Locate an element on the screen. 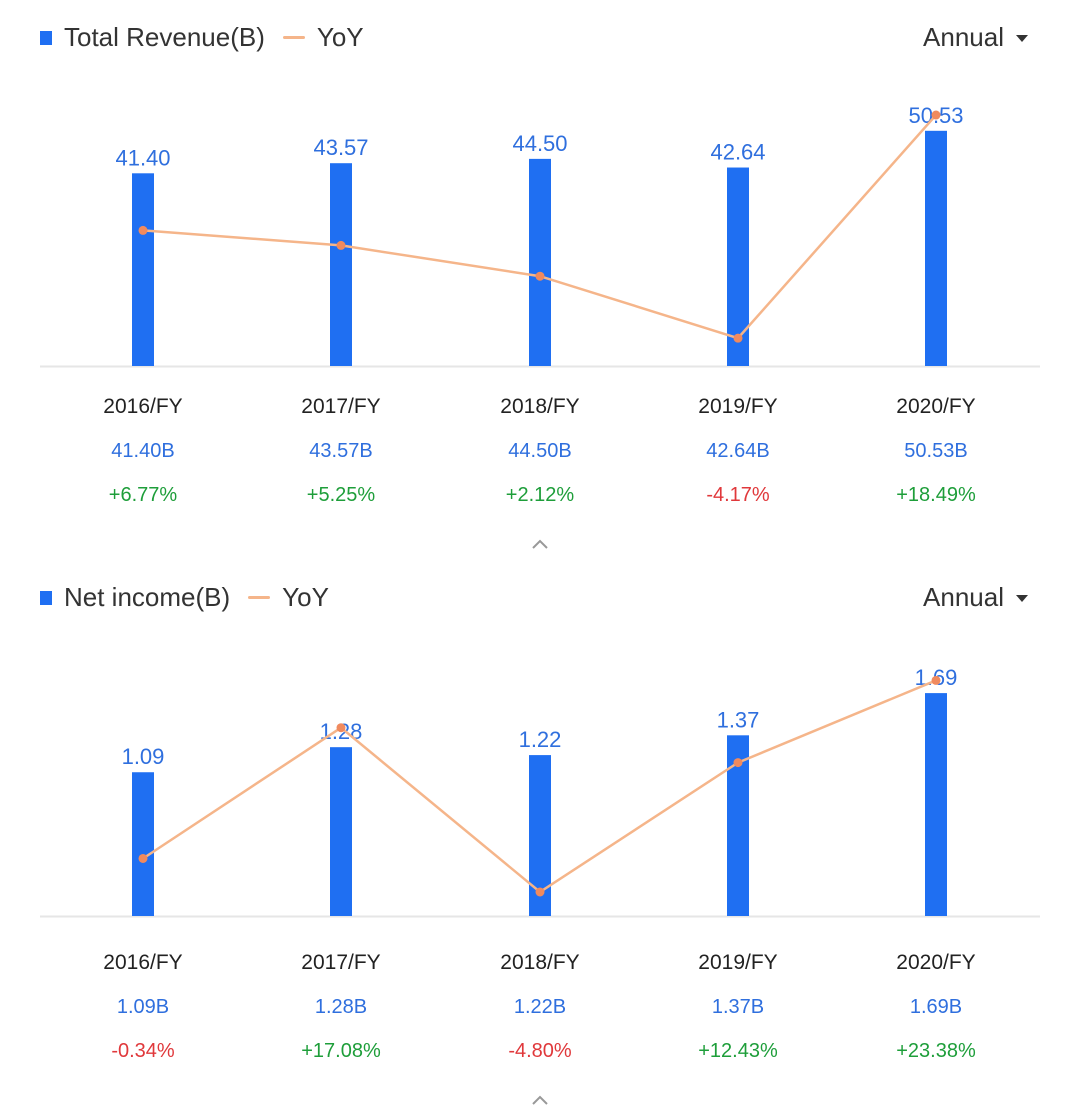 This screenshot has height=1110, width=1080. value-label: 42.64B is located at coordinates (738, 451).